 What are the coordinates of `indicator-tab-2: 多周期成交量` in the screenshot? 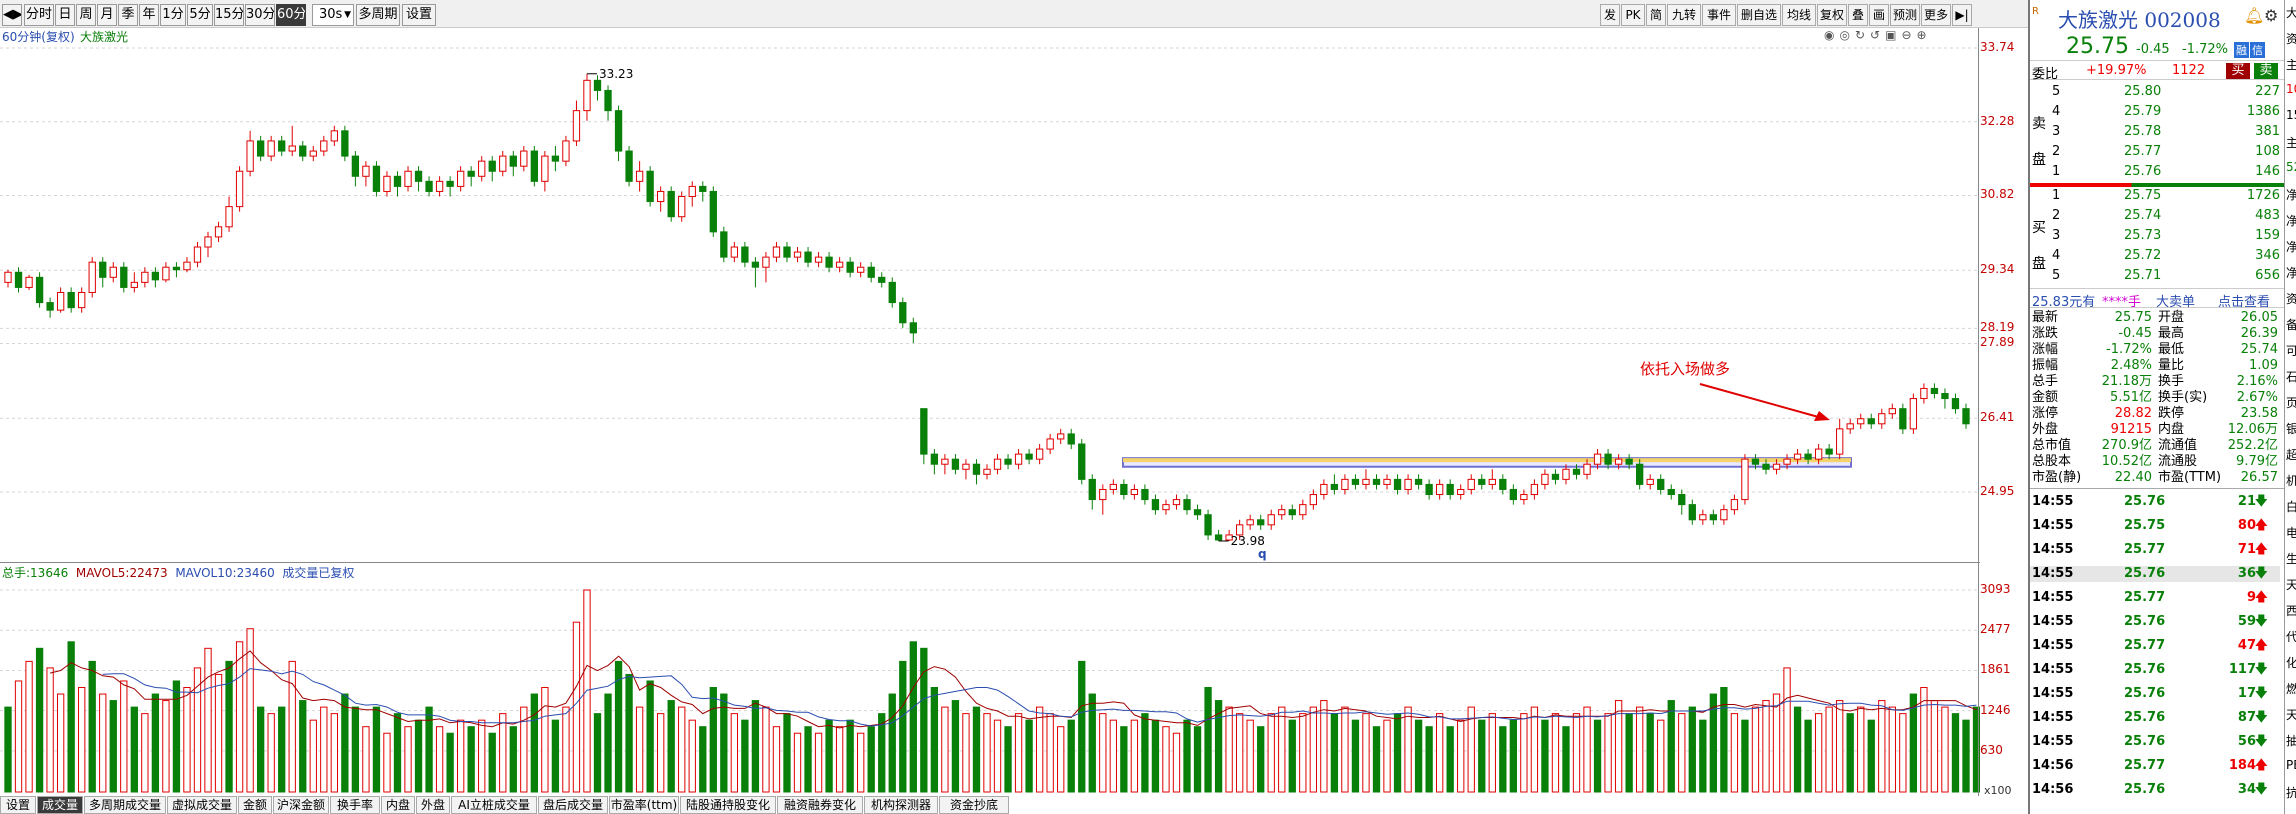 It's located at (125, 805).